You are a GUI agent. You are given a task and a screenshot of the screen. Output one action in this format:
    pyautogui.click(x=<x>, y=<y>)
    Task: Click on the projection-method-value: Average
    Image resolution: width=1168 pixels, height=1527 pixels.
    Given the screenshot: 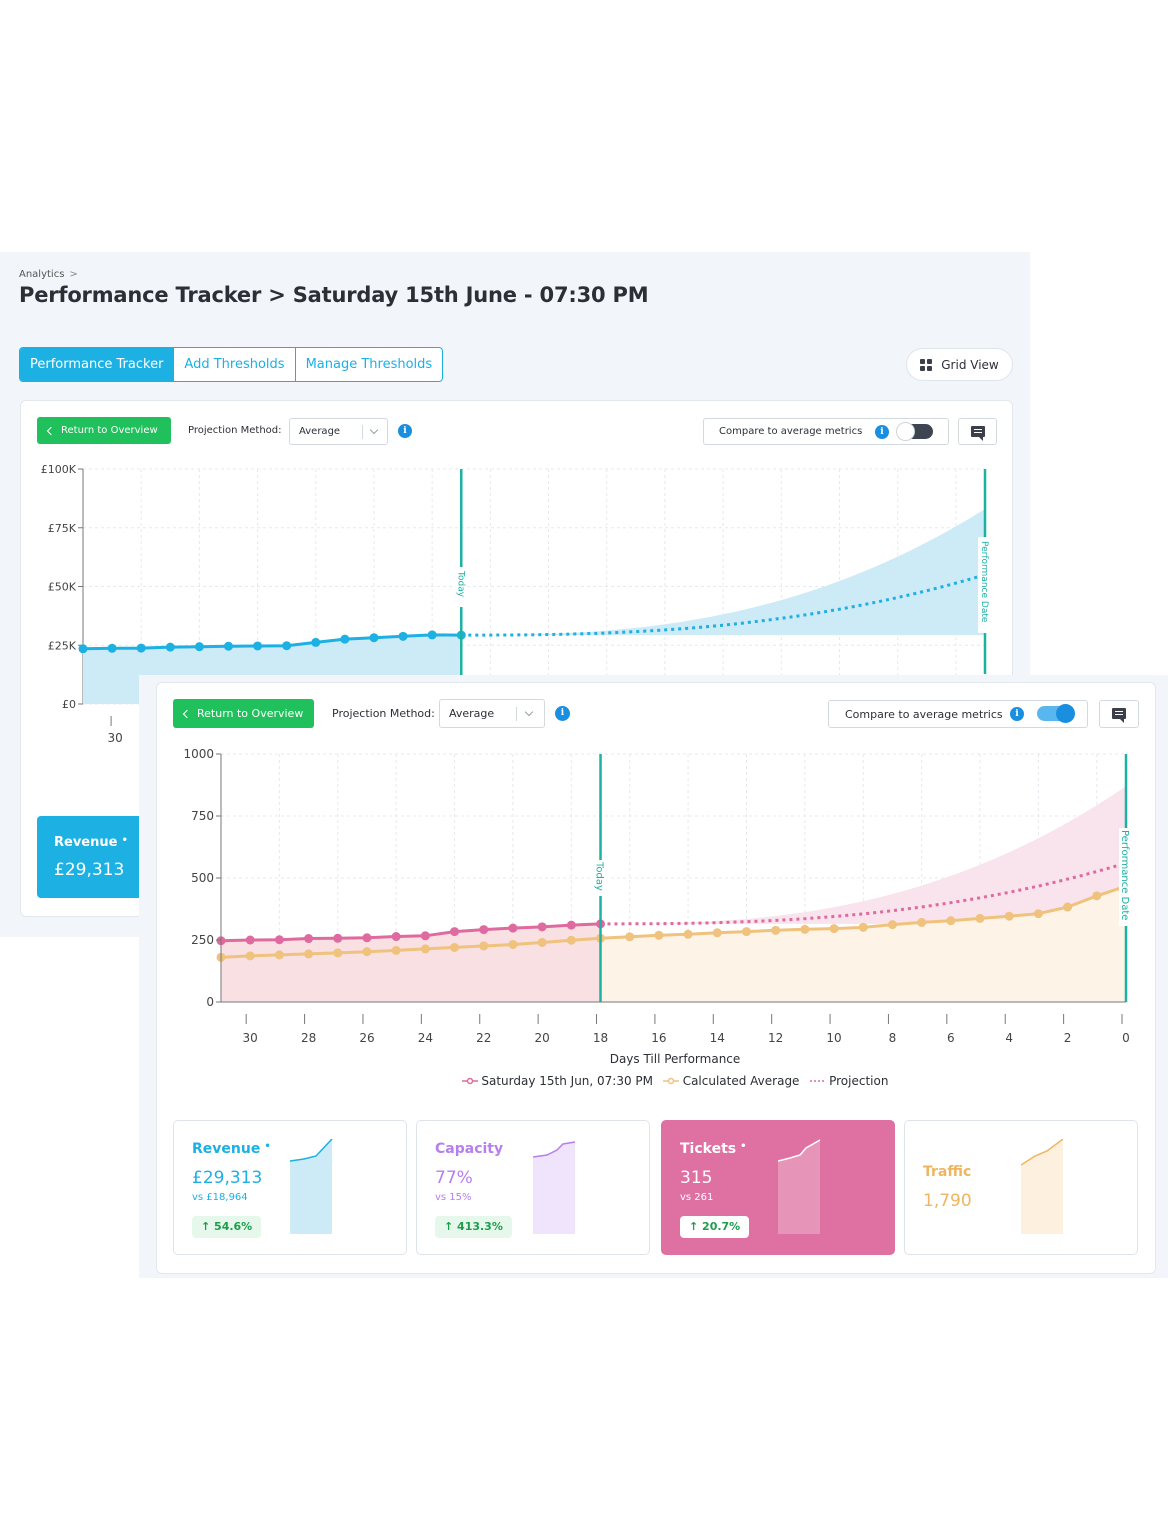 What is the action you would take?
    pyautogui.click(x=320, y=431)
    